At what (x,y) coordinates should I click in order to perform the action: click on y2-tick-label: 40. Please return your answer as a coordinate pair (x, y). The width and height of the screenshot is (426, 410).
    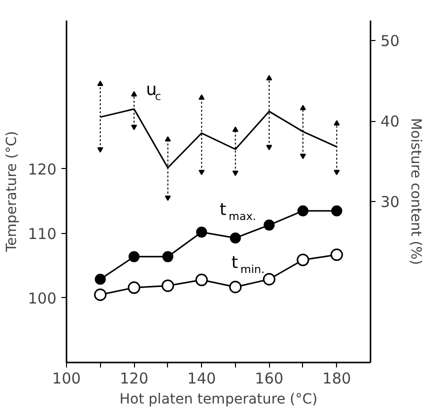
    Looking at the image, I should click on (390, 121).